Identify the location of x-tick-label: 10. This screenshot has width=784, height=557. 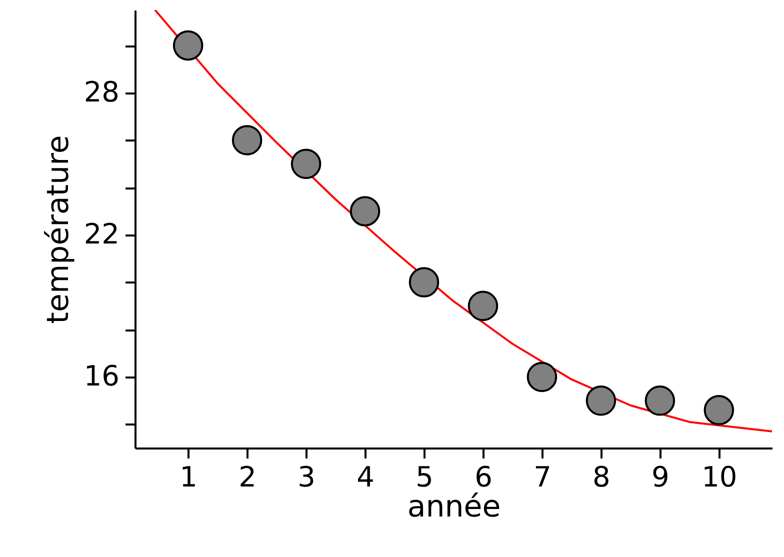
(720, 477).